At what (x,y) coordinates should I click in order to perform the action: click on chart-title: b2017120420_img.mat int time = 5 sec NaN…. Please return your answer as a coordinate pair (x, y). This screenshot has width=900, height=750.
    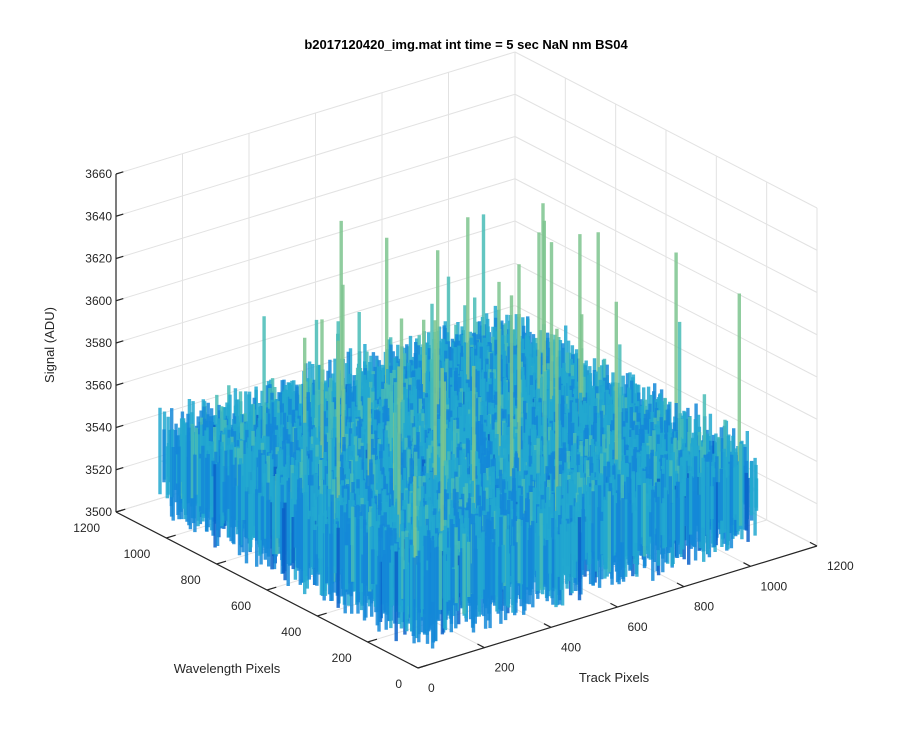
    Looking at the image, I should click on (466, 44).